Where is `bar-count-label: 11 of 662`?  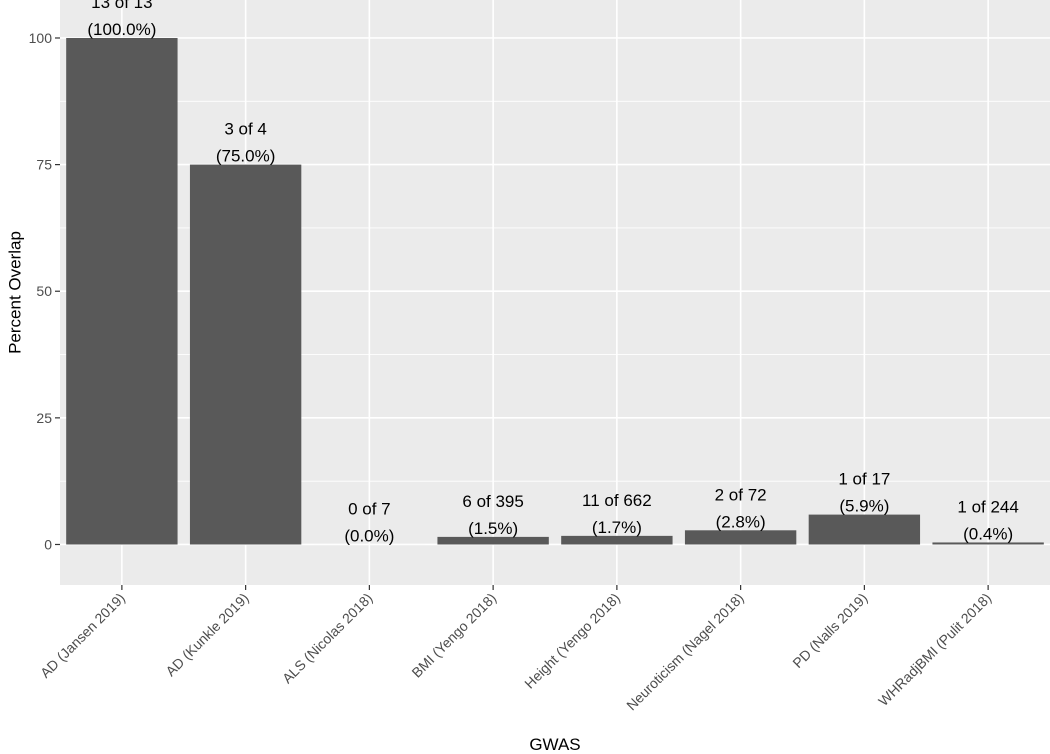 bar-count-label: 11 of 662 is located at coordinates (617, 500).